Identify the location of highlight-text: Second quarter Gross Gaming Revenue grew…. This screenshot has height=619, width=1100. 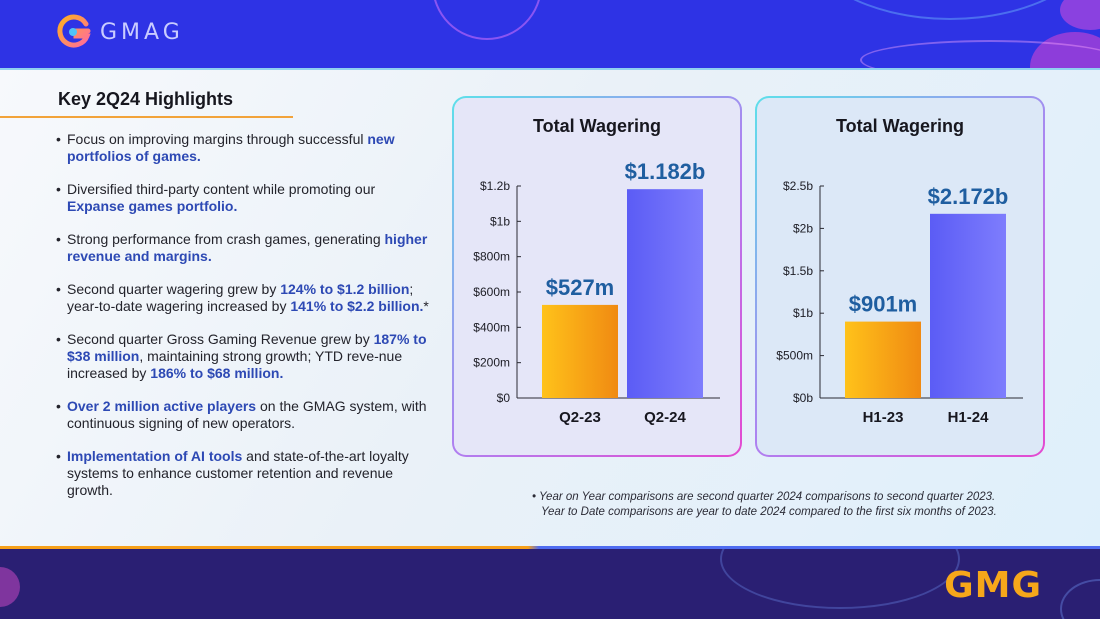
(220, 339).